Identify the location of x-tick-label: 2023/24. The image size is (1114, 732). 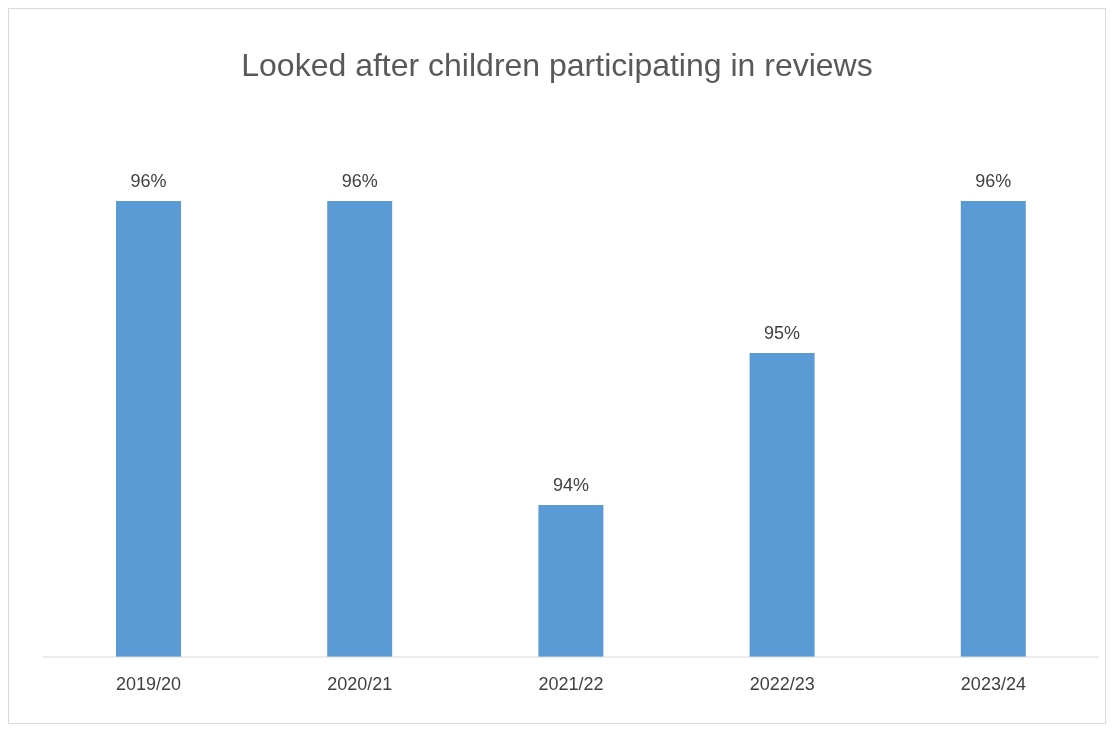
(993, 683).